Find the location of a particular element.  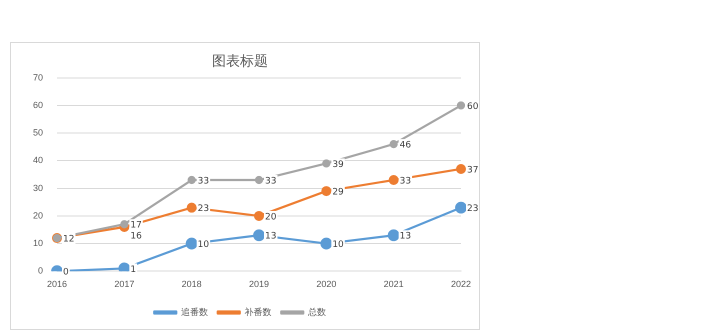

legend-label: 追番数 is located at coordinates (194, 311).